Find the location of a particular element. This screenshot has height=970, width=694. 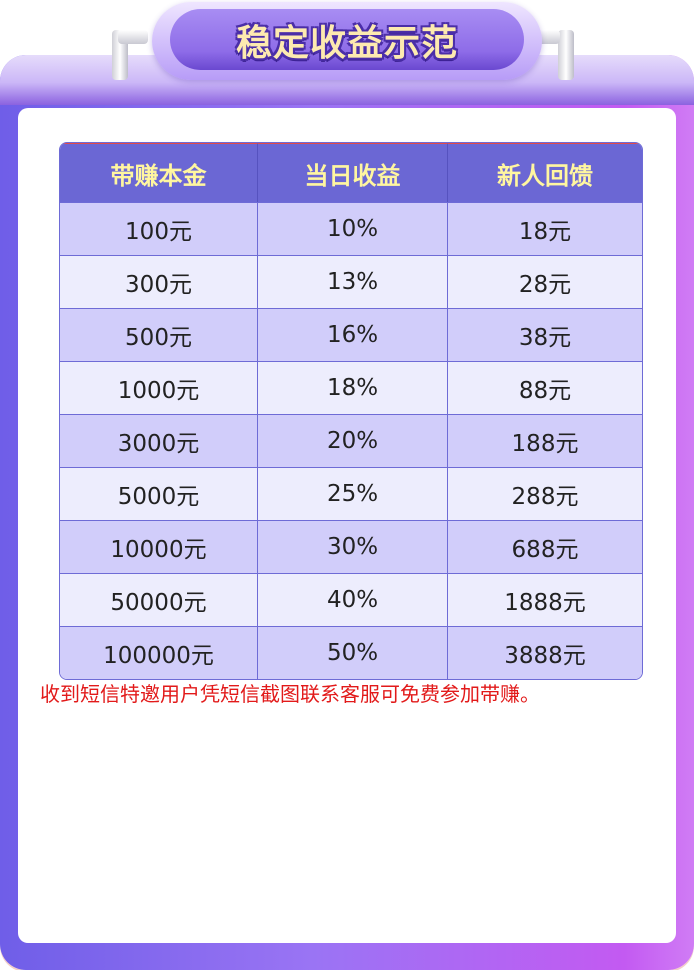

table-row: 300元 13% 28元 is located at coordinates (351, 281).